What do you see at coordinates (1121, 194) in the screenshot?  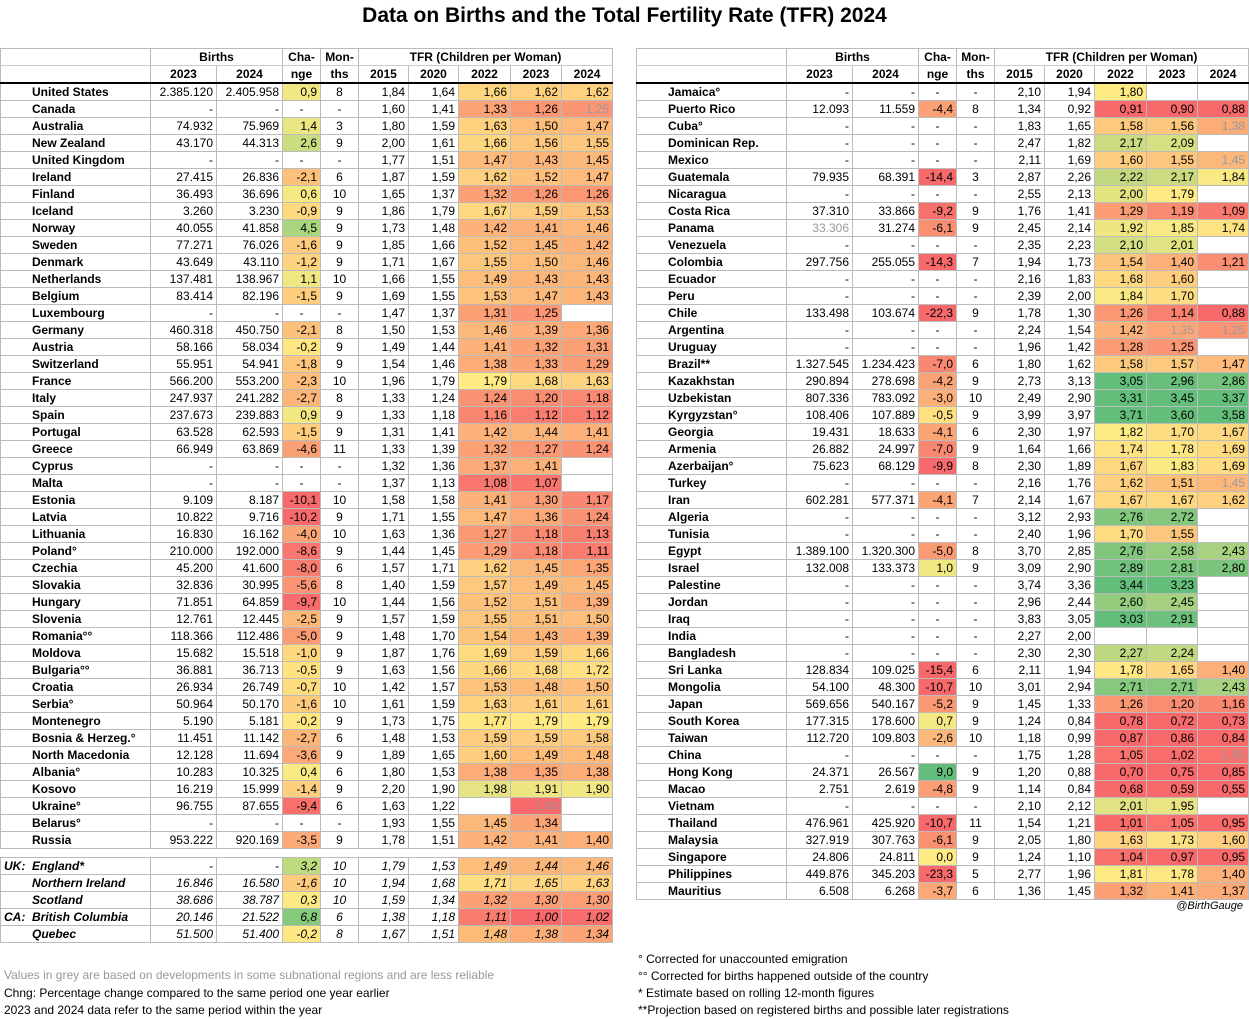 I see `tfr-2022-cell: 2,00` at bounding box center [1121, 194].